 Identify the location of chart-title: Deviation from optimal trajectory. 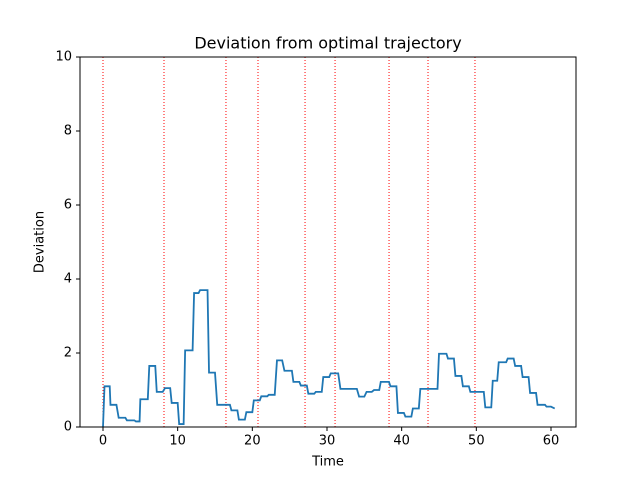
(327, 43).